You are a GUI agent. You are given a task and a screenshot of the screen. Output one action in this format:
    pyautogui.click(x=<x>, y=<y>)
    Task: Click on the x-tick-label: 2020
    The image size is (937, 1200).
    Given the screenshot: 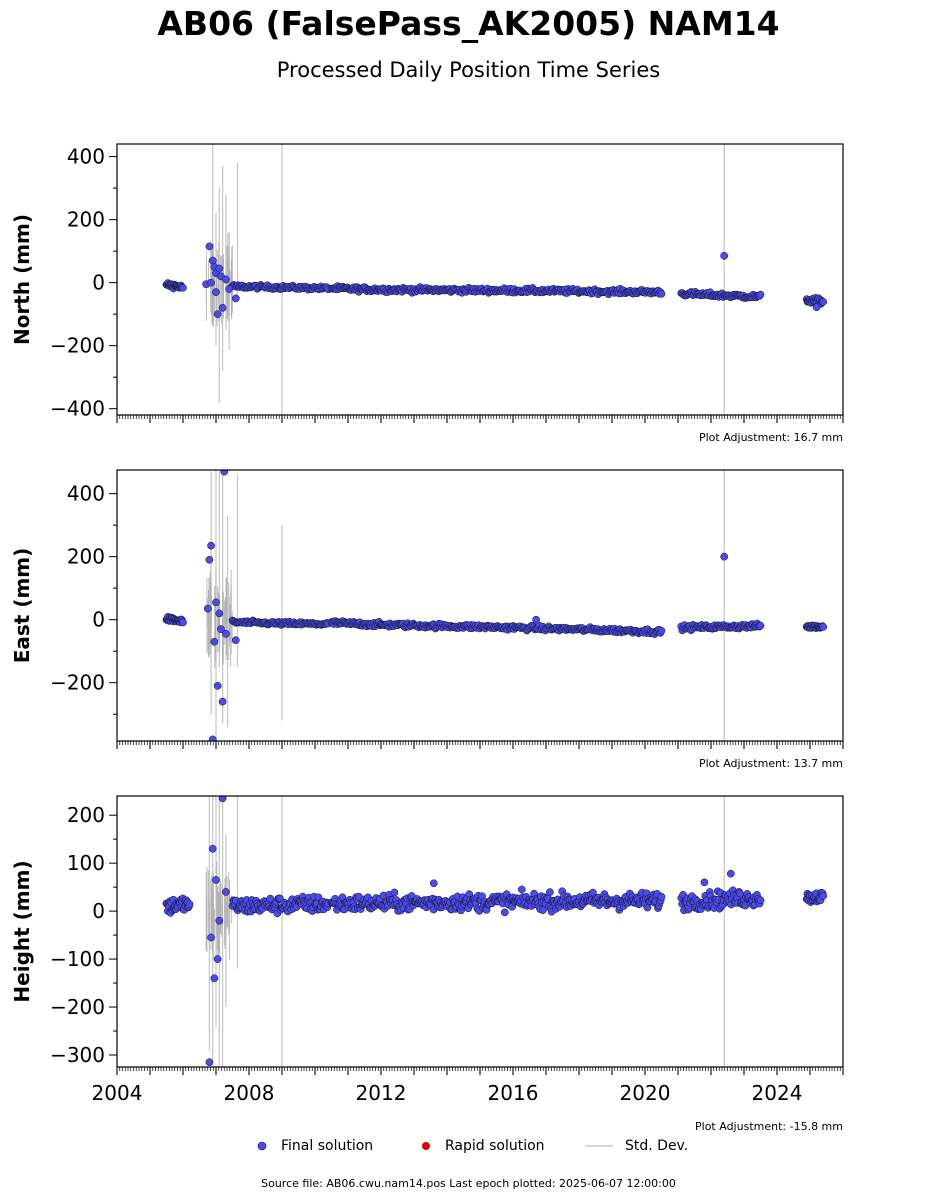 What is the action you would take?
    pyautogui.click(x=645, y=1093)
    